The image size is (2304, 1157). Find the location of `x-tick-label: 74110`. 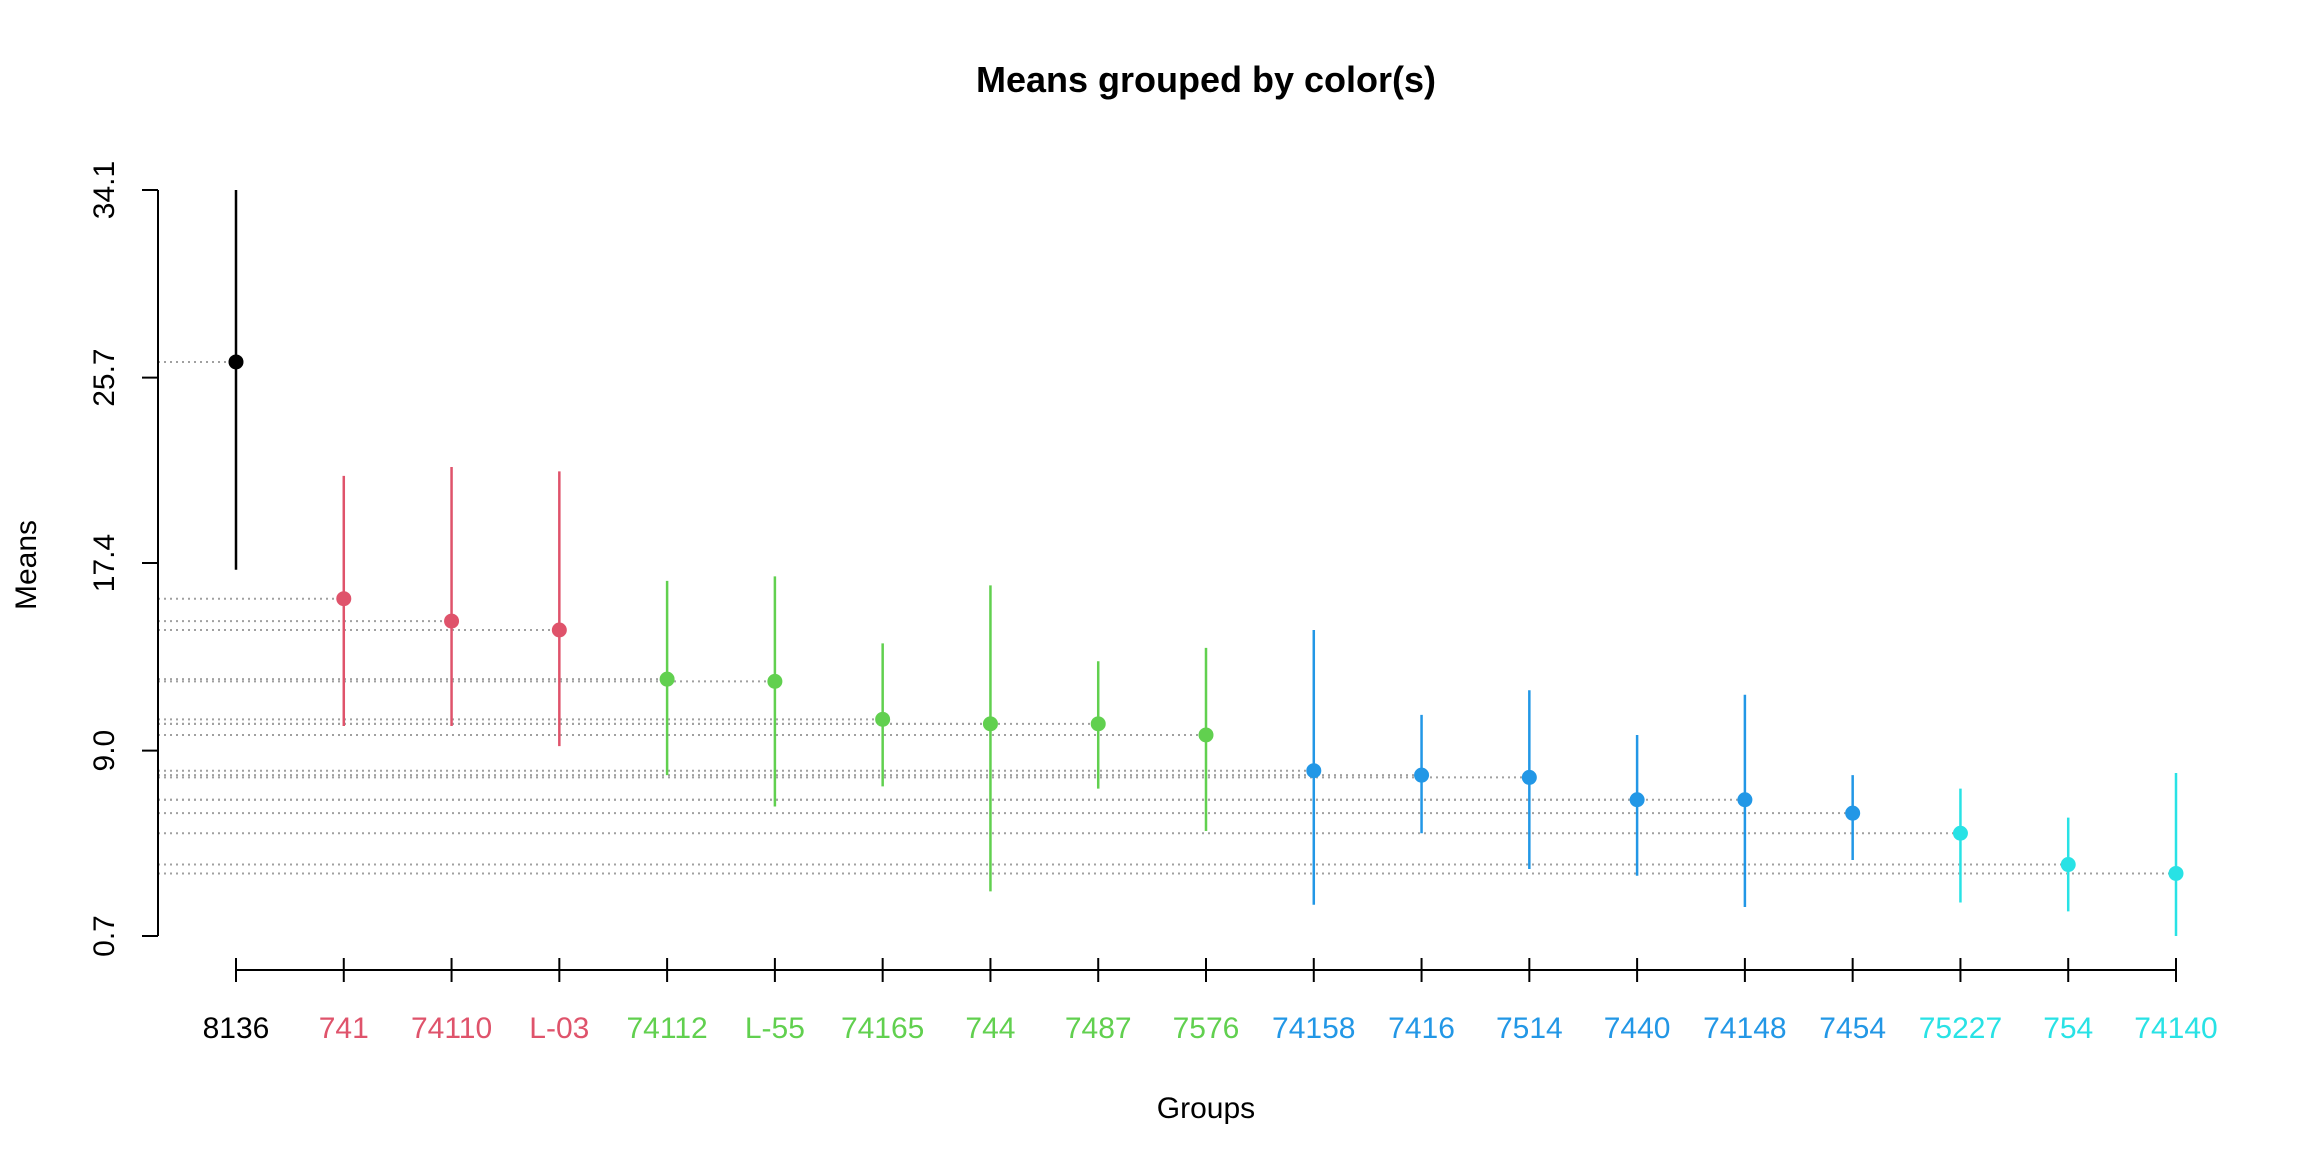

x-tick-label: 74110 is located at coordinates (451, 1028).